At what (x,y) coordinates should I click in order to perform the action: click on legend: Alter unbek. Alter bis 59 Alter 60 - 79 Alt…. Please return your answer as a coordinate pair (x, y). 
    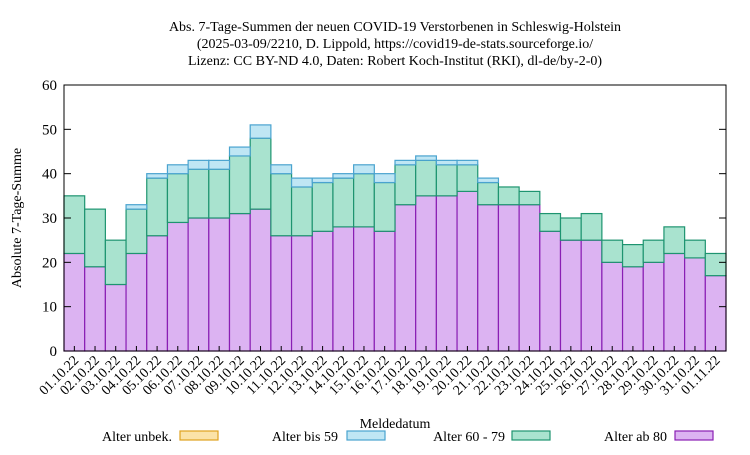
    Looking at the image, I should click on (408, 437).